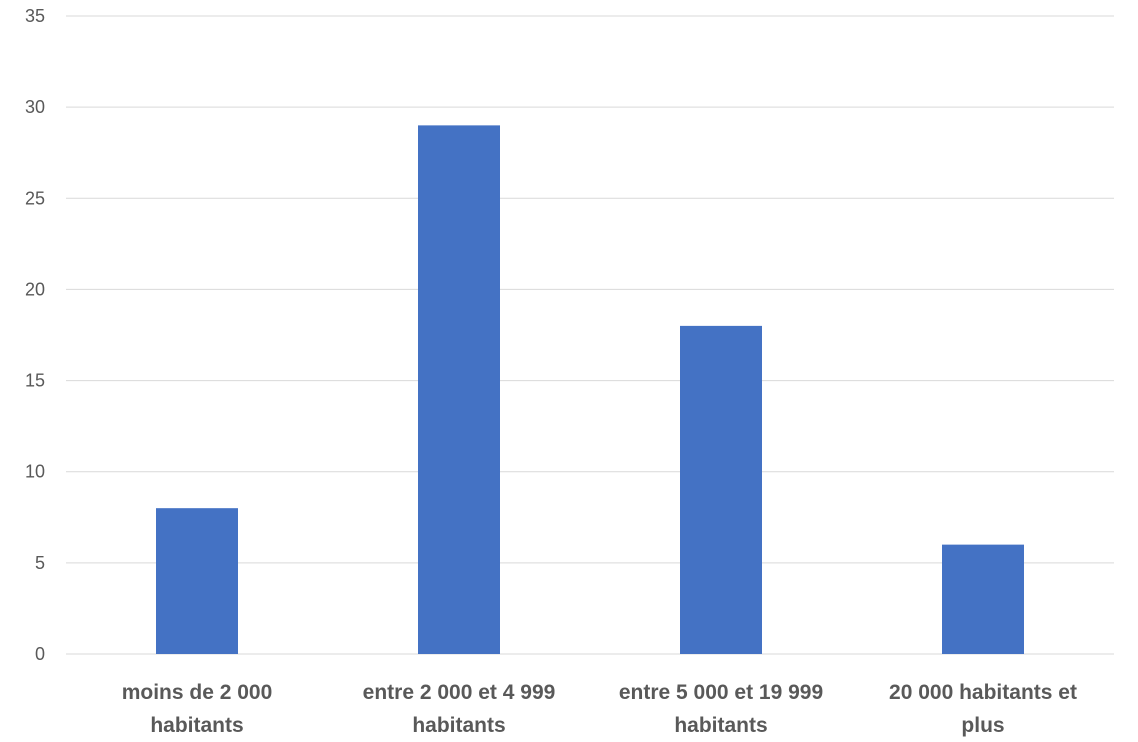 This screenshot has height=742, width=1138. Describe the element at coordinates (197, 692) in the screenshot. I see `x-category-label-line: moins de 2 000` at that location.